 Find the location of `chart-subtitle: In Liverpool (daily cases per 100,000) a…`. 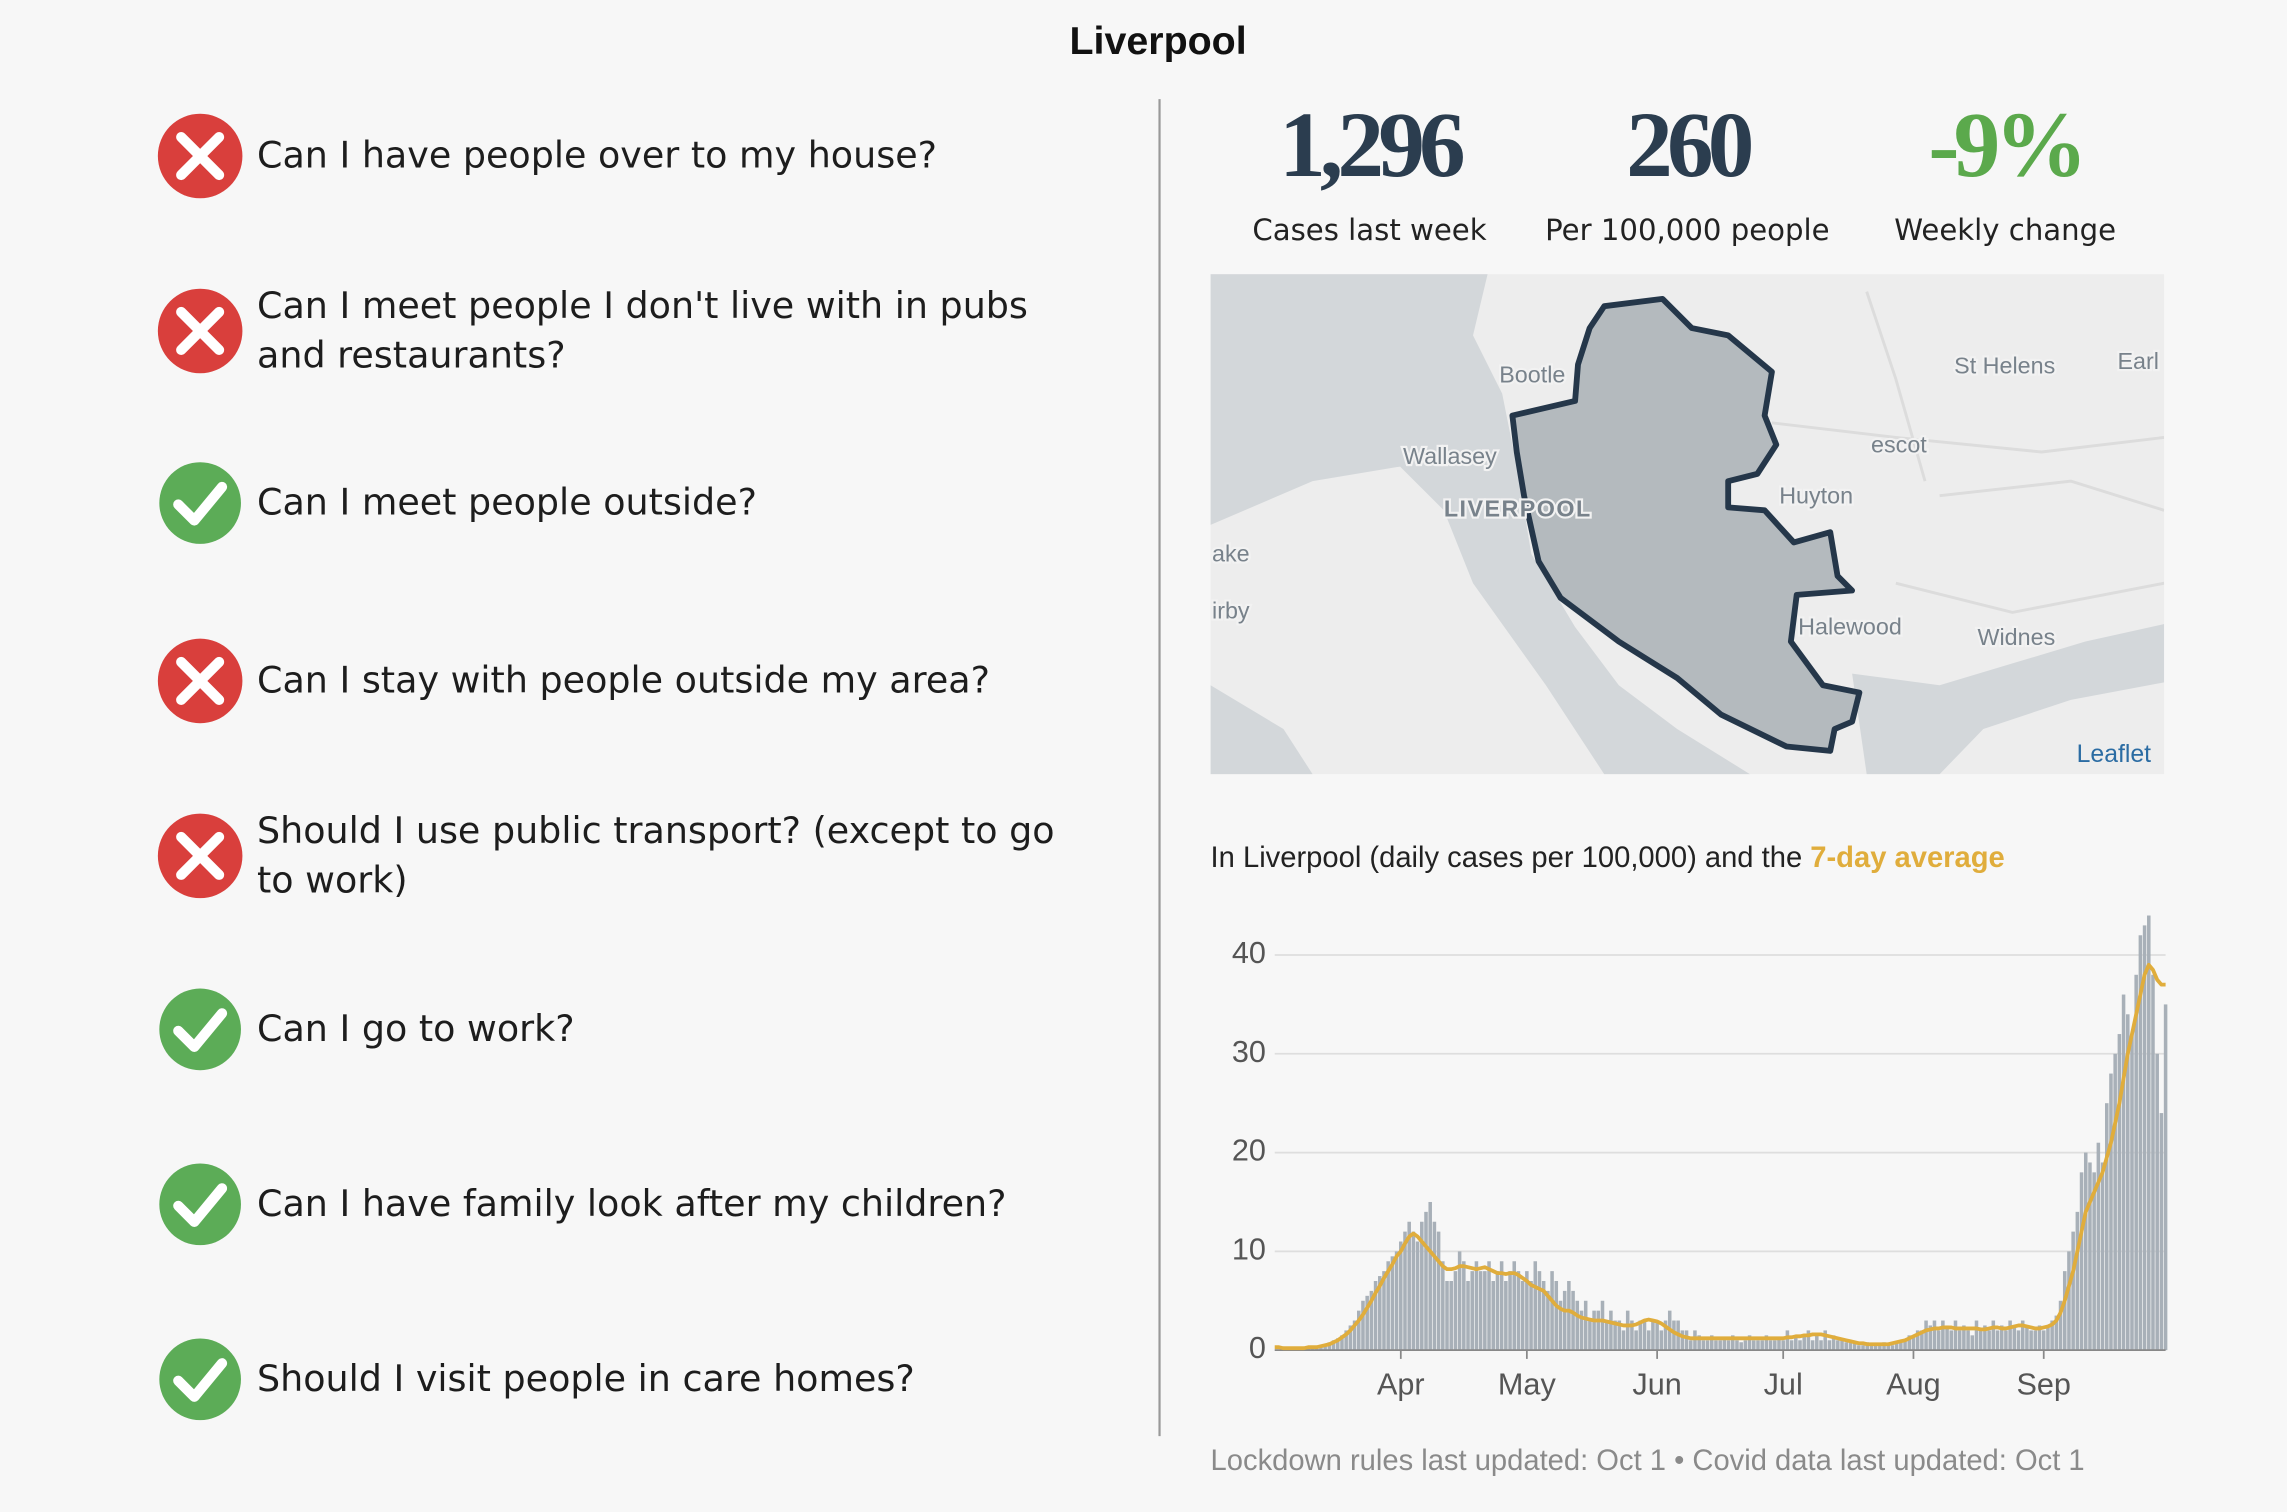

chart-subtitle: In Liverpool (daily cases per 100,000) a… is located at coordinates (1608, 857).